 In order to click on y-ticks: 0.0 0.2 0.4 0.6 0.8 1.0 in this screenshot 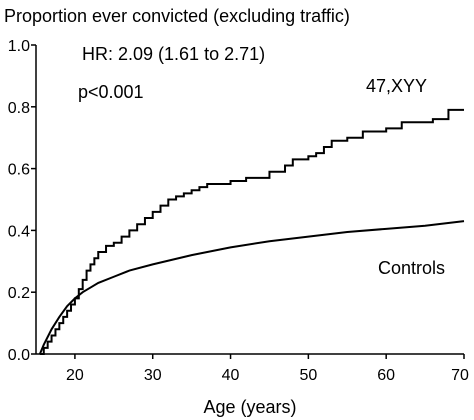, I will do `click(22, 201)`.